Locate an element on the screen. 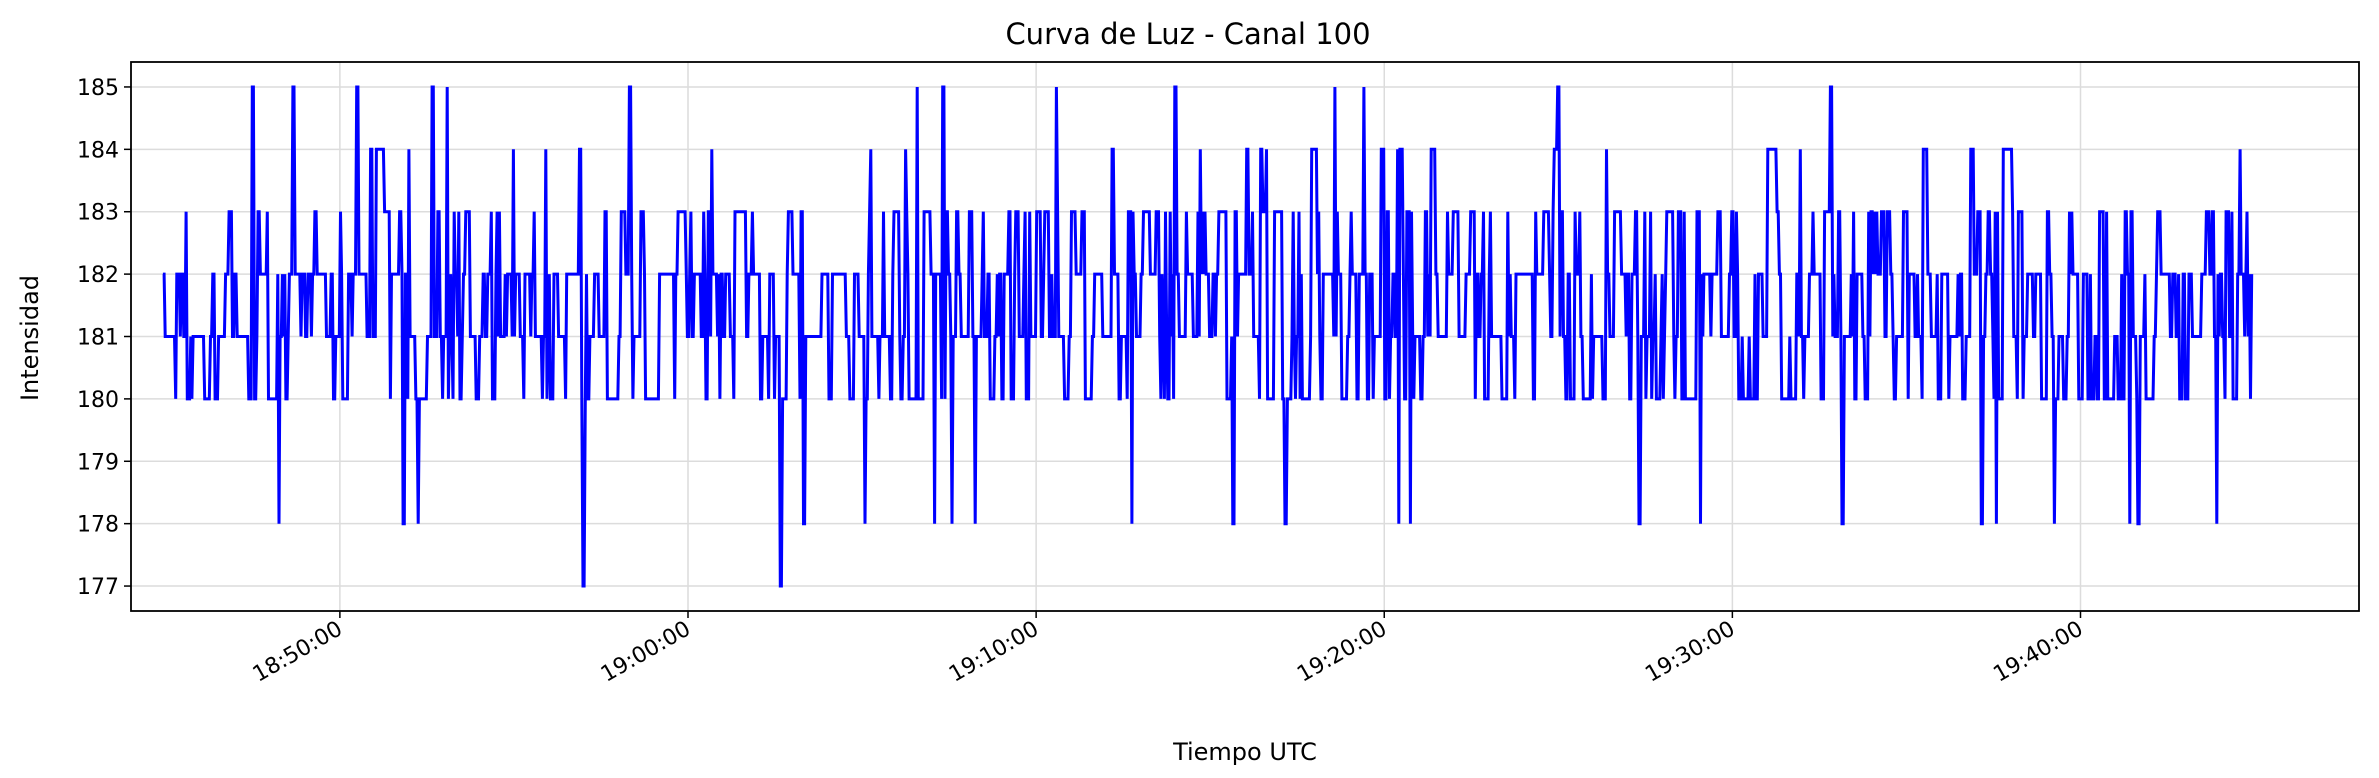 The height and width of the screenshot is (778, 2379). chart-title: Curva de Luz - Canal 100 is located at coordinates (1187, 34).